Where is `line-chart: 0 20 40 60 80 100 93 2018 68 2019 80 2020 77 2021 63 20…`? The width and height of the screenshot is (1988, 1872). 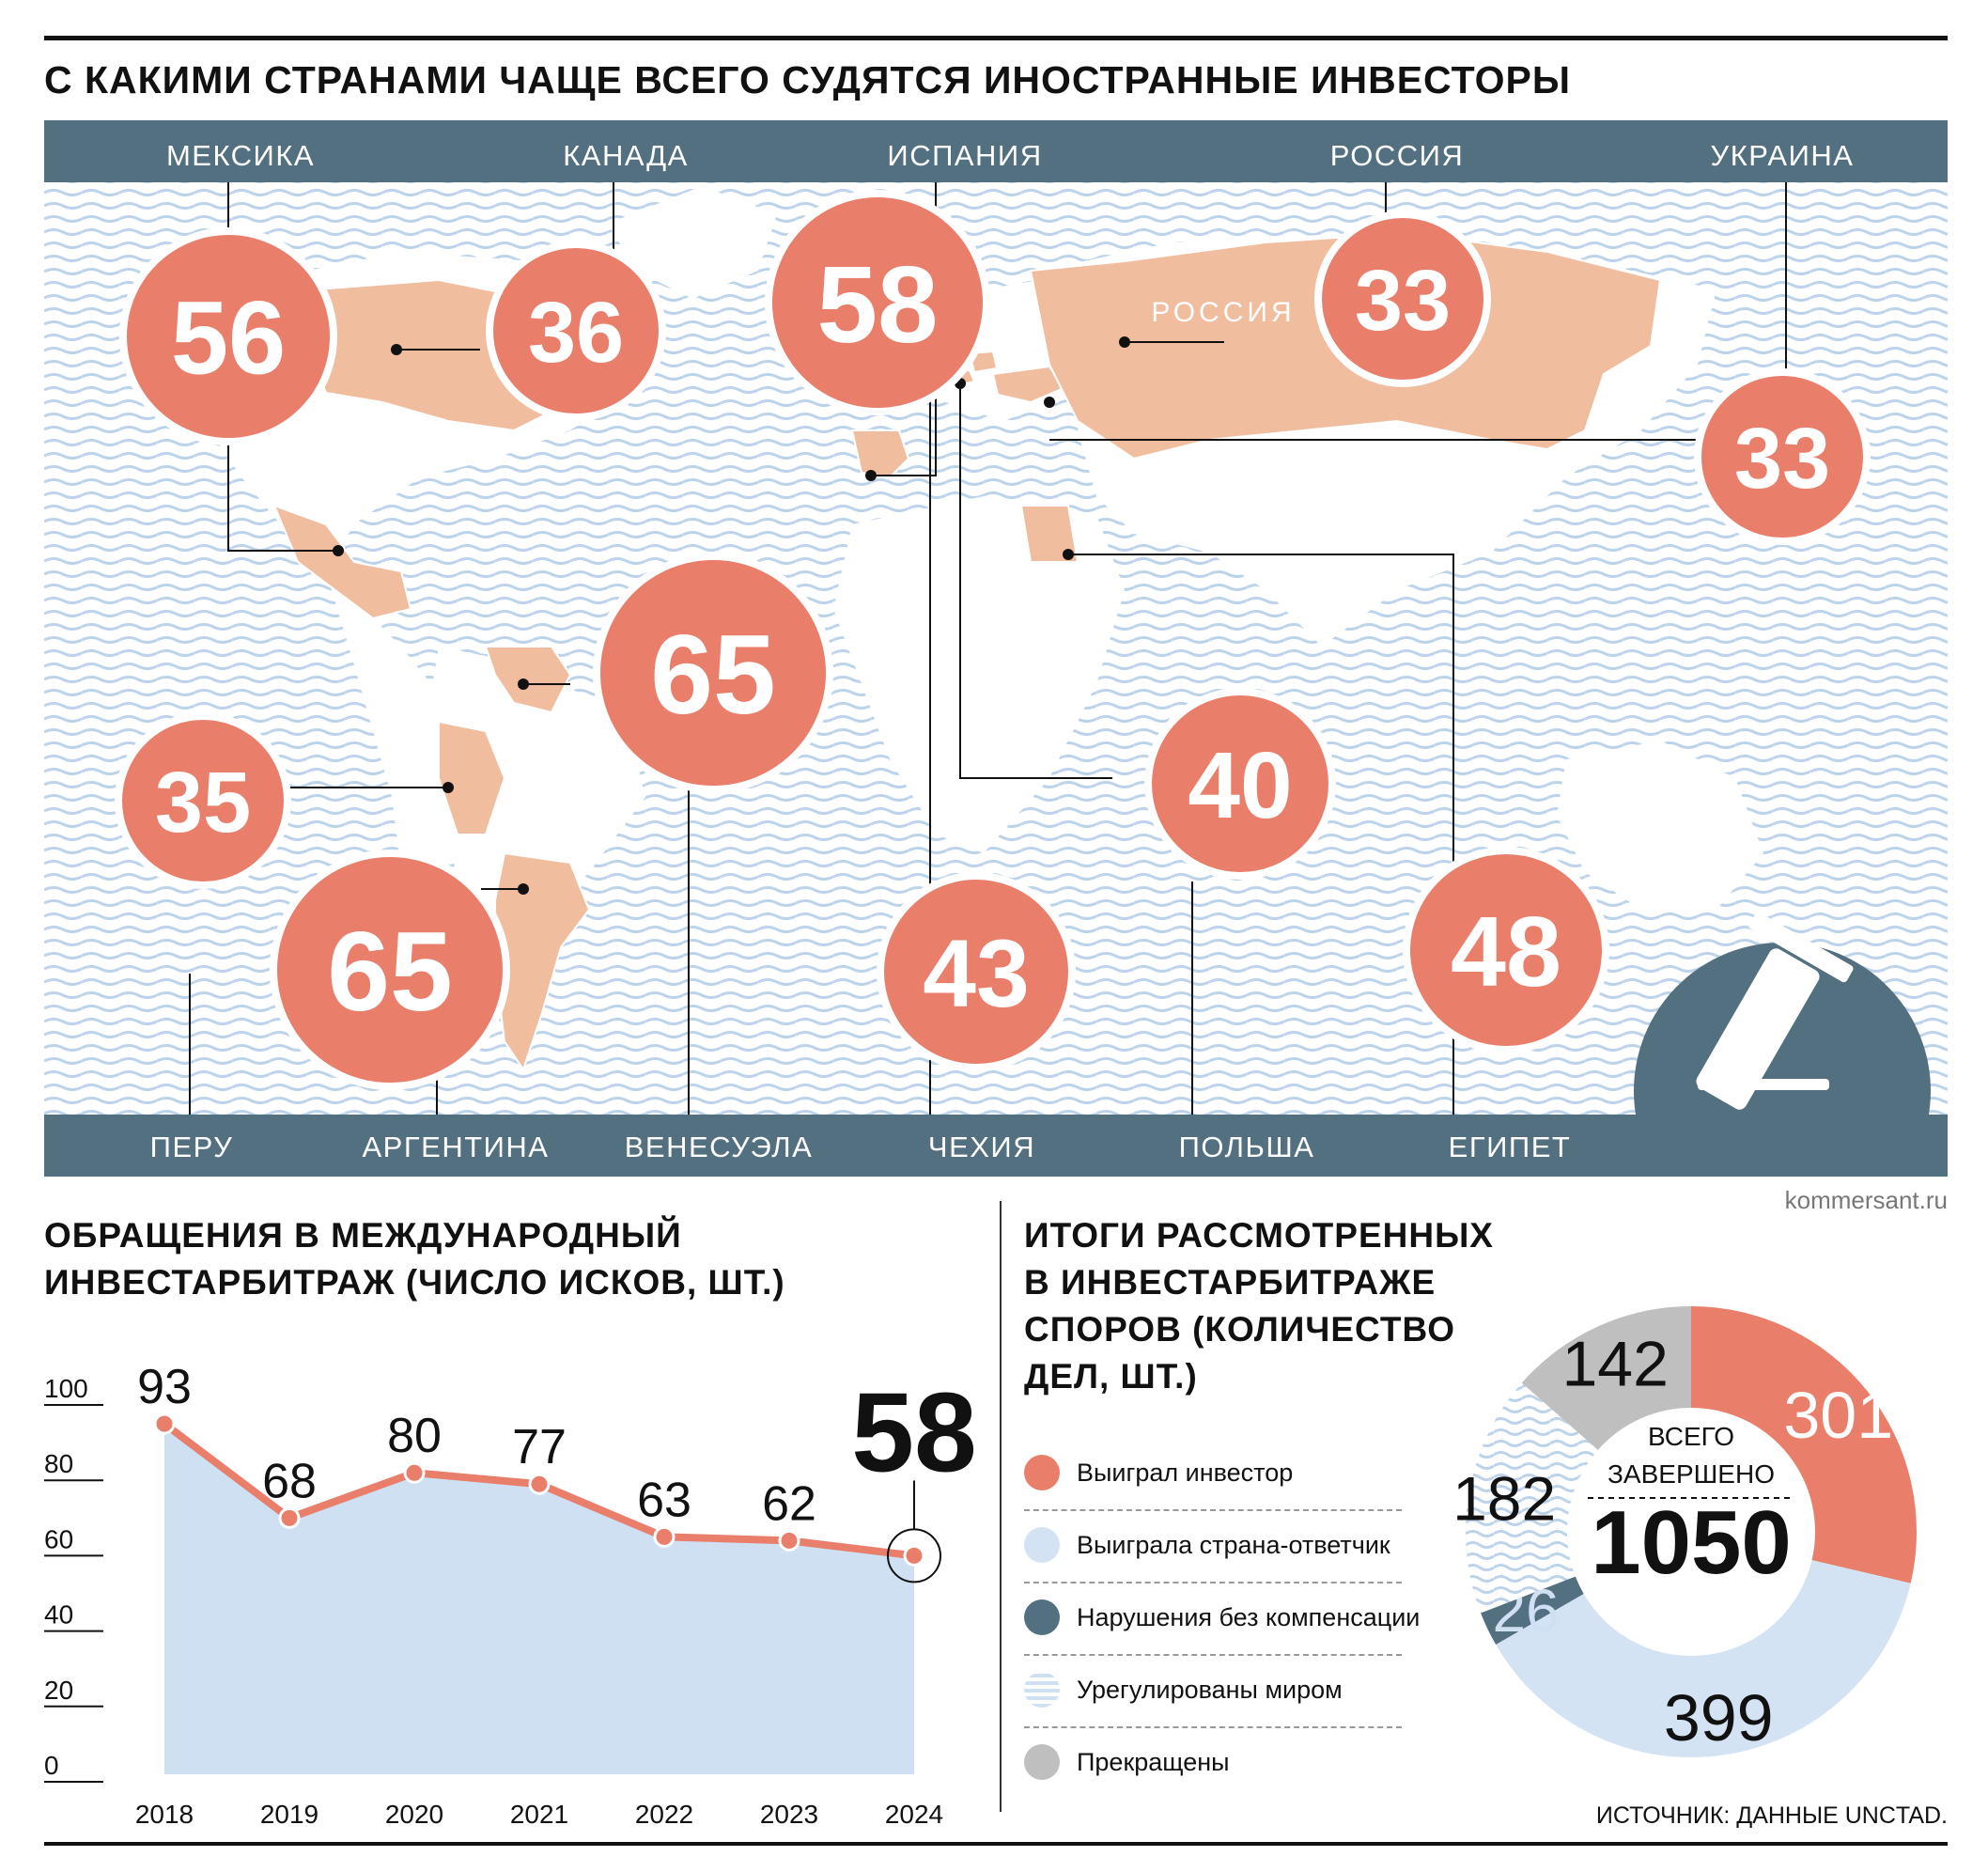 line-chart: 0 20 40 60 80 100 93 2018 68 2019 80 2020 77 2021 63 20… is located at coordinates (510, 1594).